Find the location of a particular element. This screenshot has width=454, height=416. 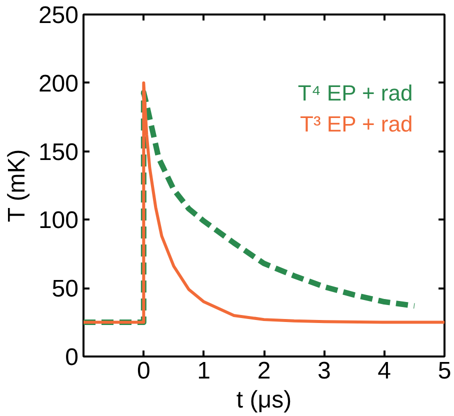

x-tick-label: 5 is located at coordinates (445, 371).